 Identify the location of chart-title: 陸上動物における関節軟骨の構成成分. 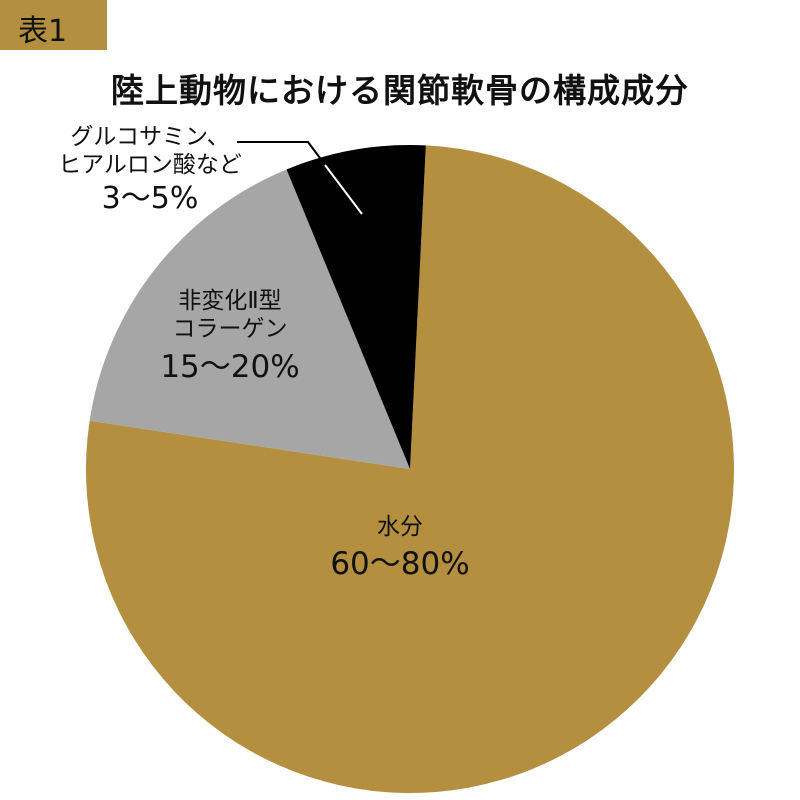
(400, 90).